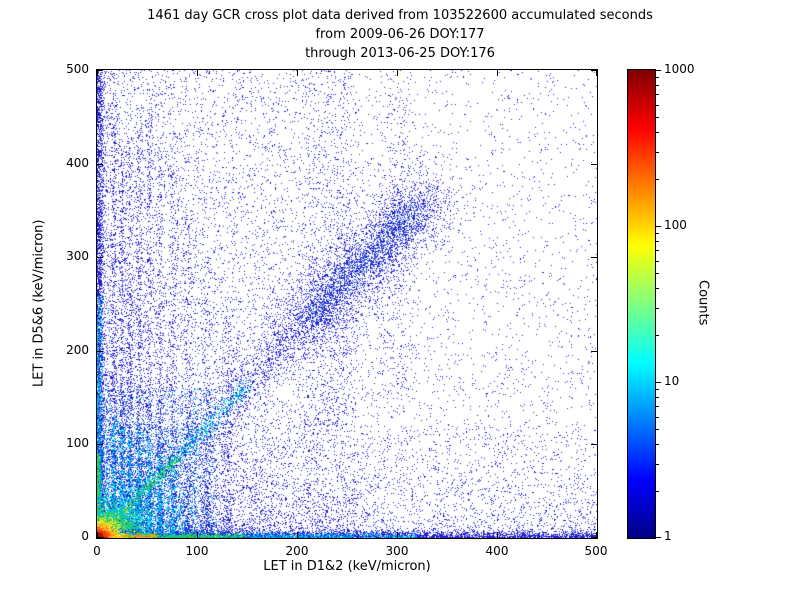  Describe the element at coordinates (77, 256) in the screenshot. I see `y-tick-label: 300` at that location.